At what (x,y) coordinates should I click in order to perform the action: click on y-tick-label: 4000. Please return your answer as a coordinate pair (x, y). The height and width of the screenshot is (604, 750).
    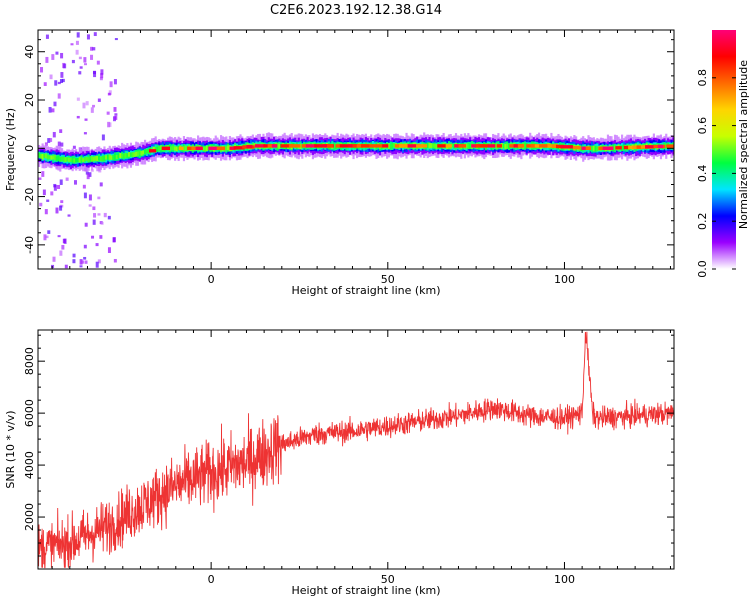
    Looking at the image, I should click on (29, 465).